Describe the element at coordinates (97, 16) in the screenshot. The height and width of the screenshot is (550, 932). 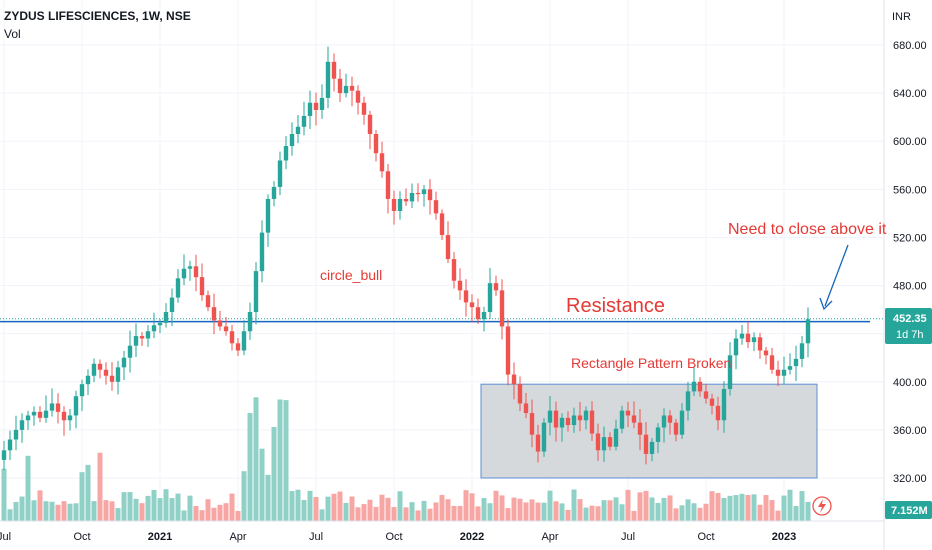
I see `chart-title: ZYDUS LIFESCIENCES, 1W, NSE` at that location.